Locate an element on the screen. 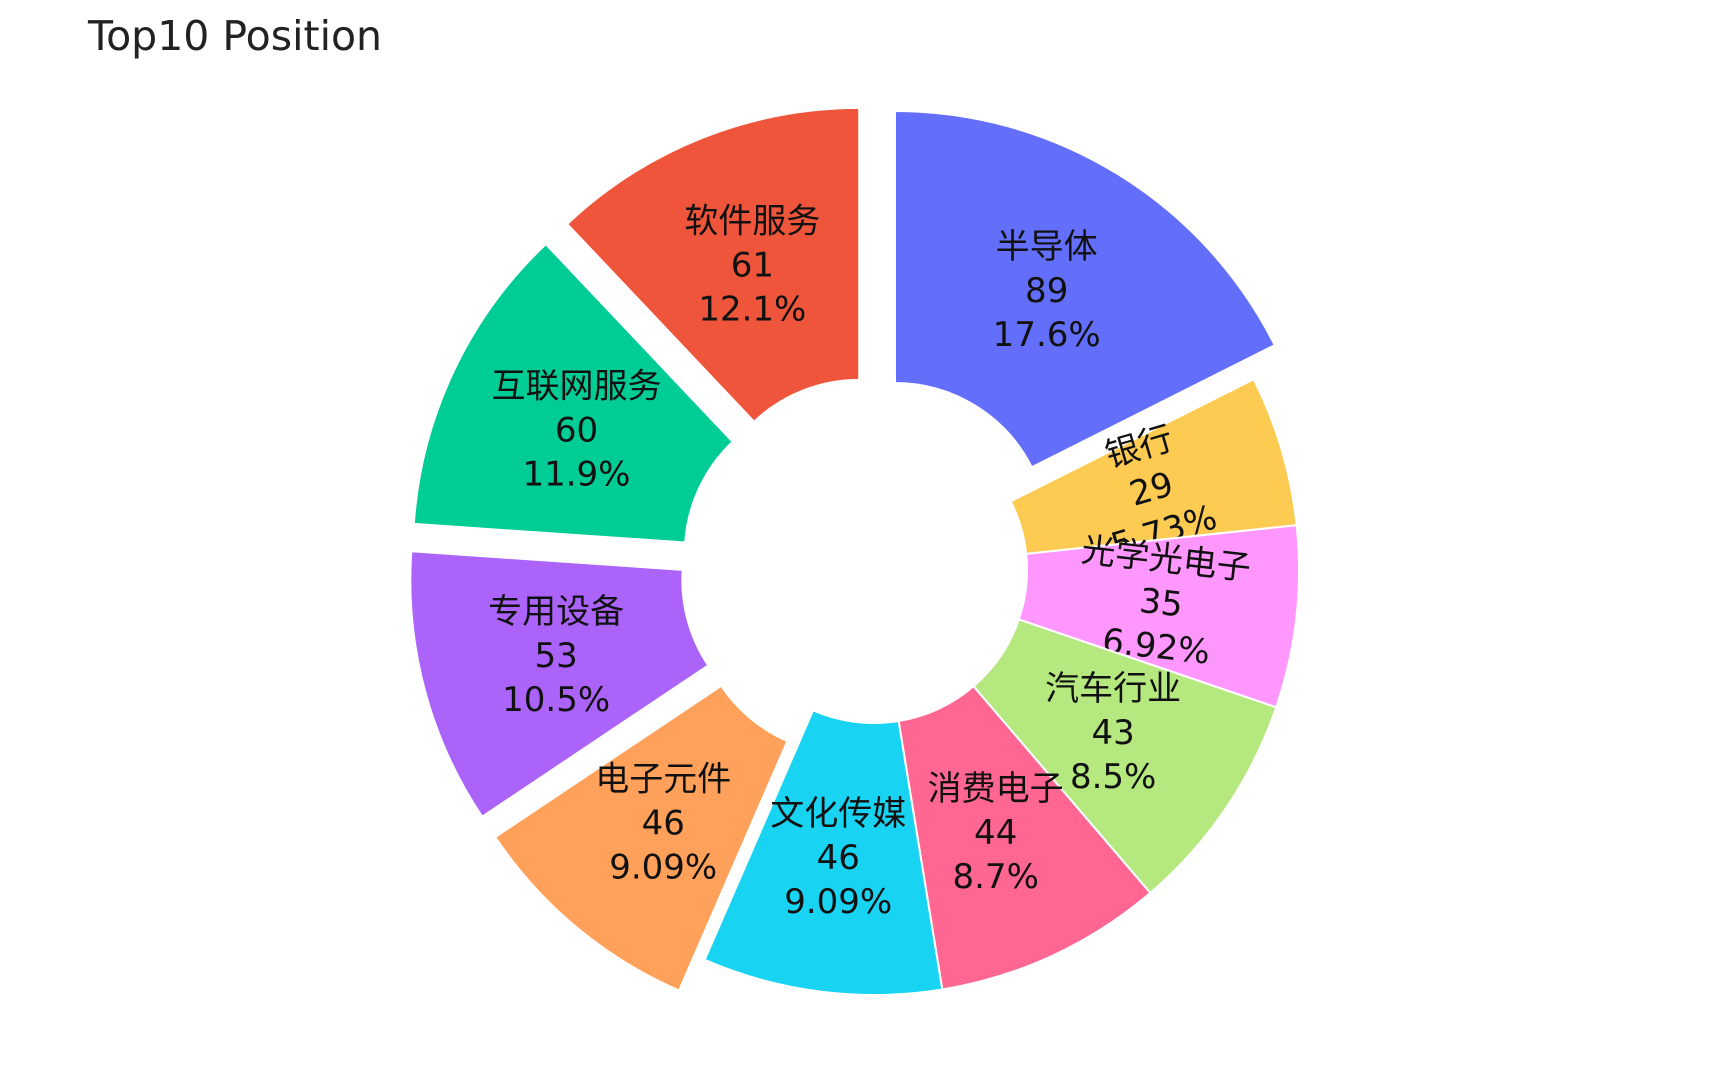 This screenshot has height=1080, width=1728. slice-percent-label: 8.7% is located at coordinates (995, 877).